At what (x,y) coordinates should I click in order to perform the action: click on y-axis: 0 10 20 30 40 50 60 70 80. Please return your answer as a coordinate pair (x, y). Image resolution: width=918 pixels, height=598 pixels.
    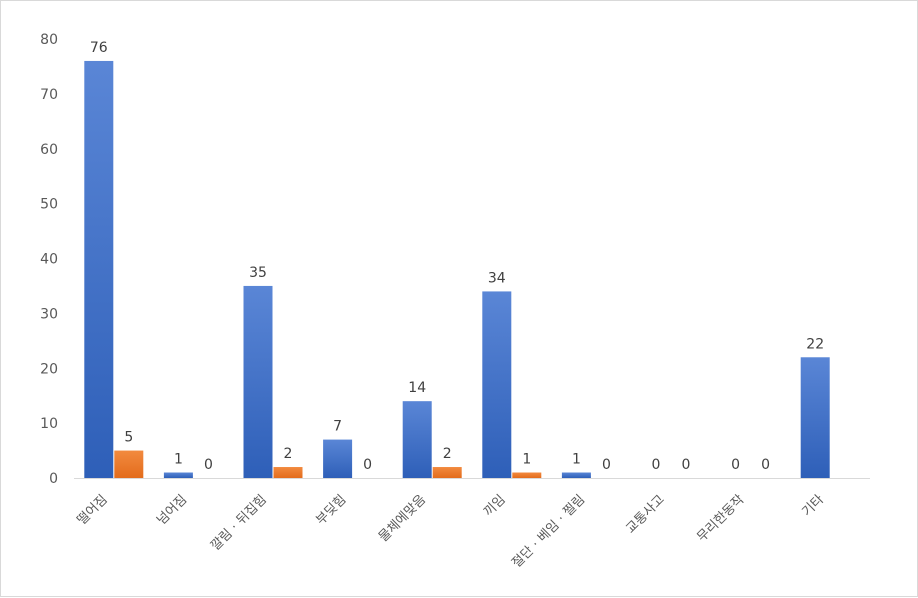
    Looking at the image, I should click on (49, 259).